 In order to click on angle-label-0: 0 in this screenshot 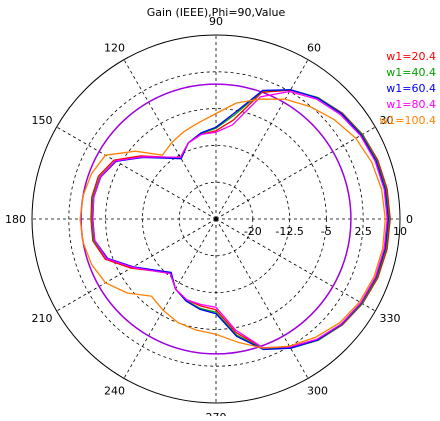, I will do `click(409, 219)`.